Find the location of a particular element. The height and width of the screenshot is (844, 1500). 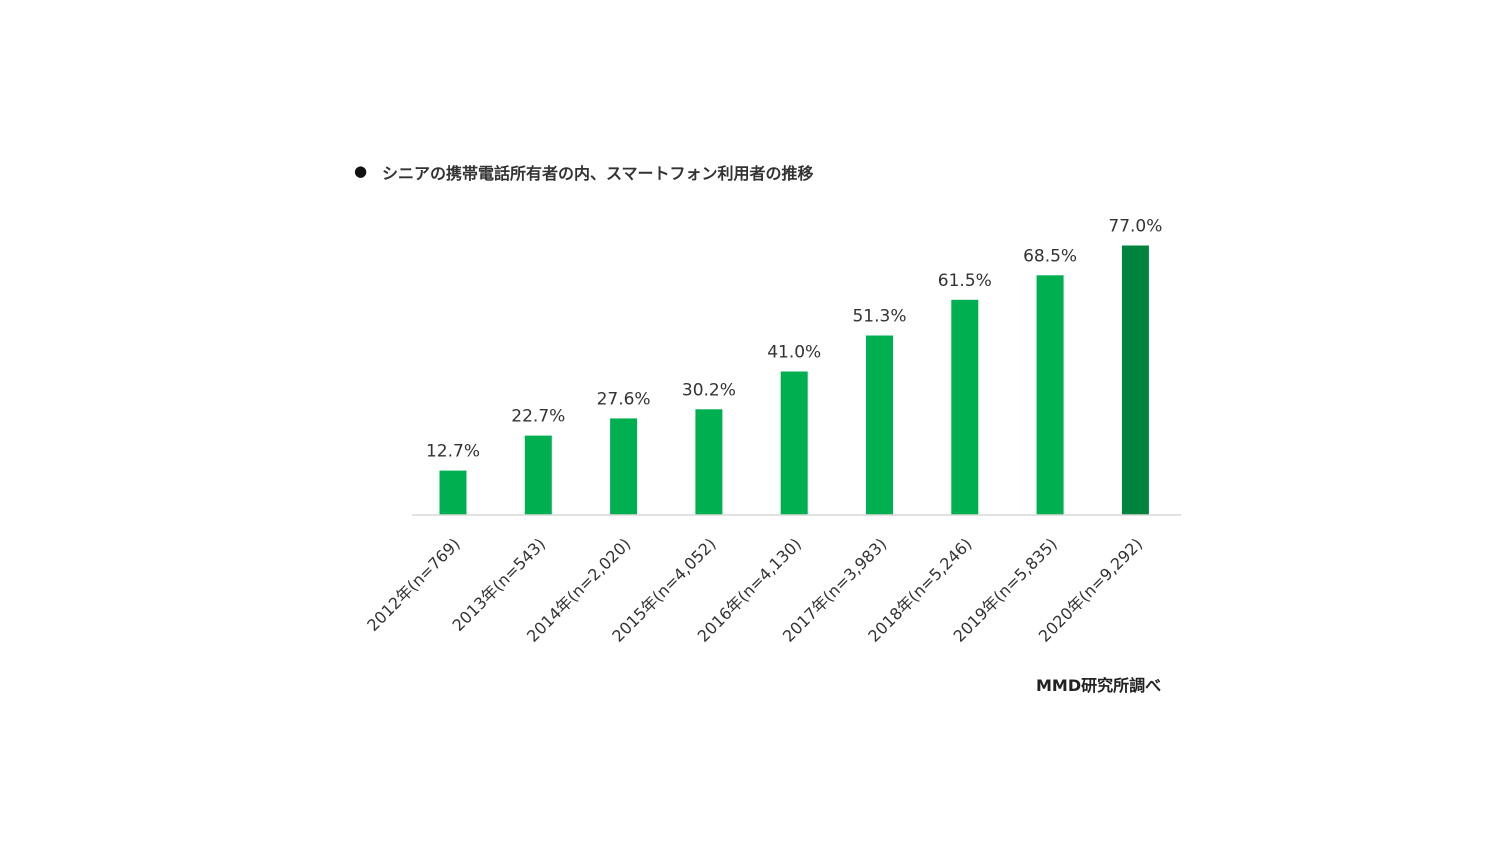

data-label-4: 41.0% is located at coordinates (794, 353).